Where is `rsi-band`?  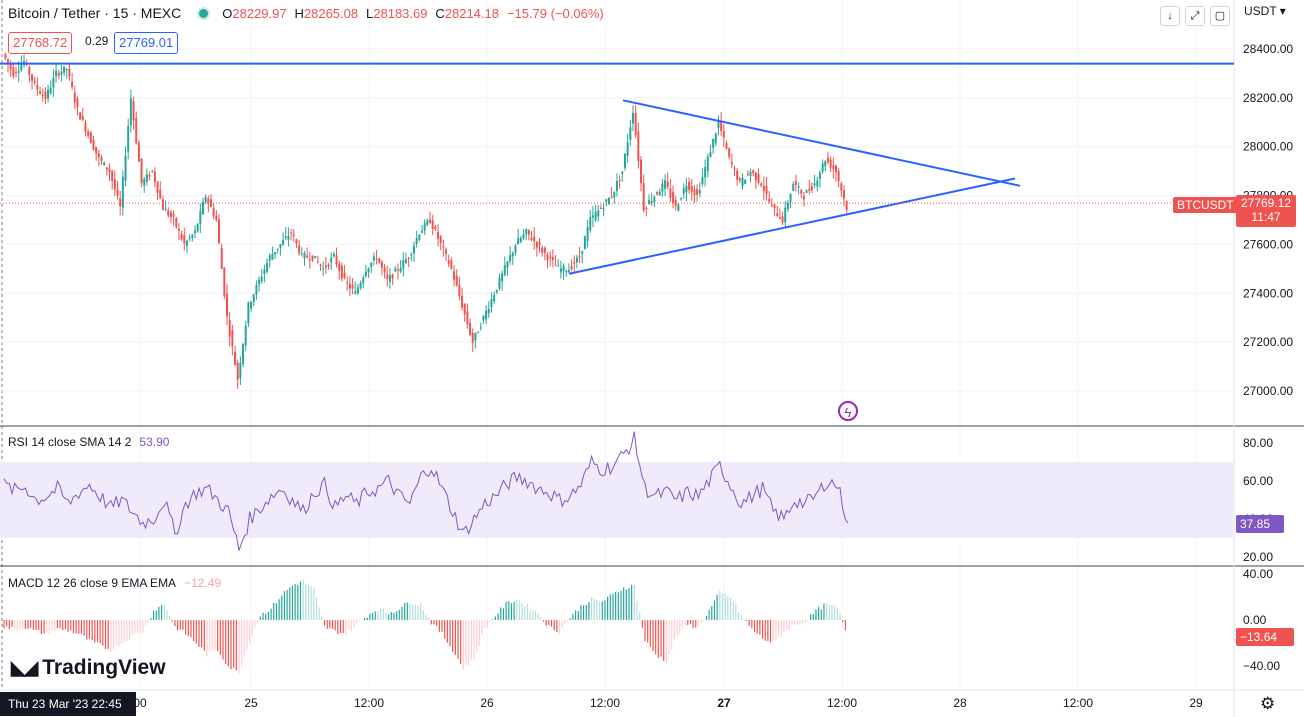
rsi-band is located at coordinates (617, 500).